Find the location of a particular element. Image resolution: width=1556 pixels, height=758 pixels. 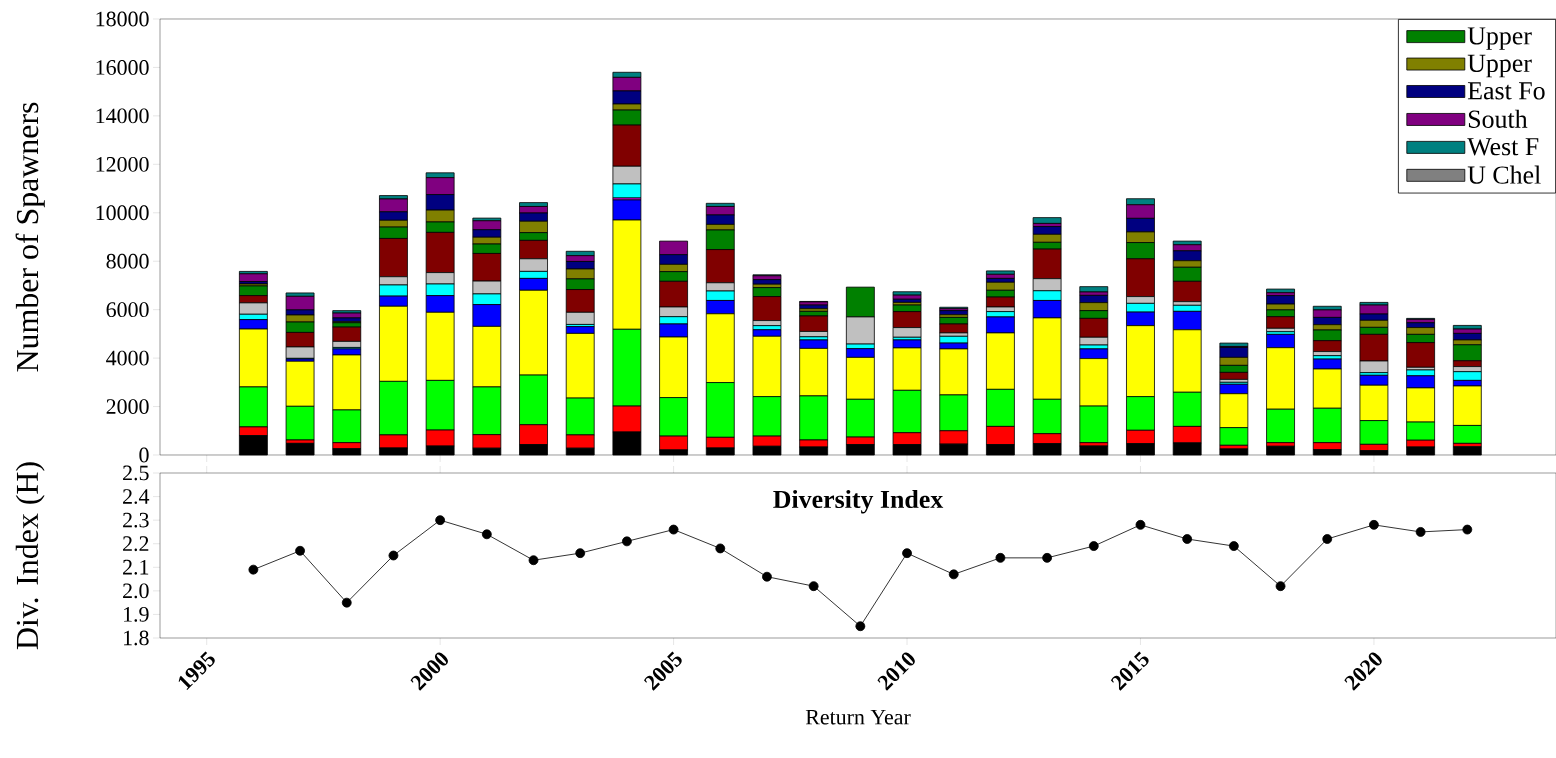

y-tick-label: 2.5 is located at coordinates (136, 473).